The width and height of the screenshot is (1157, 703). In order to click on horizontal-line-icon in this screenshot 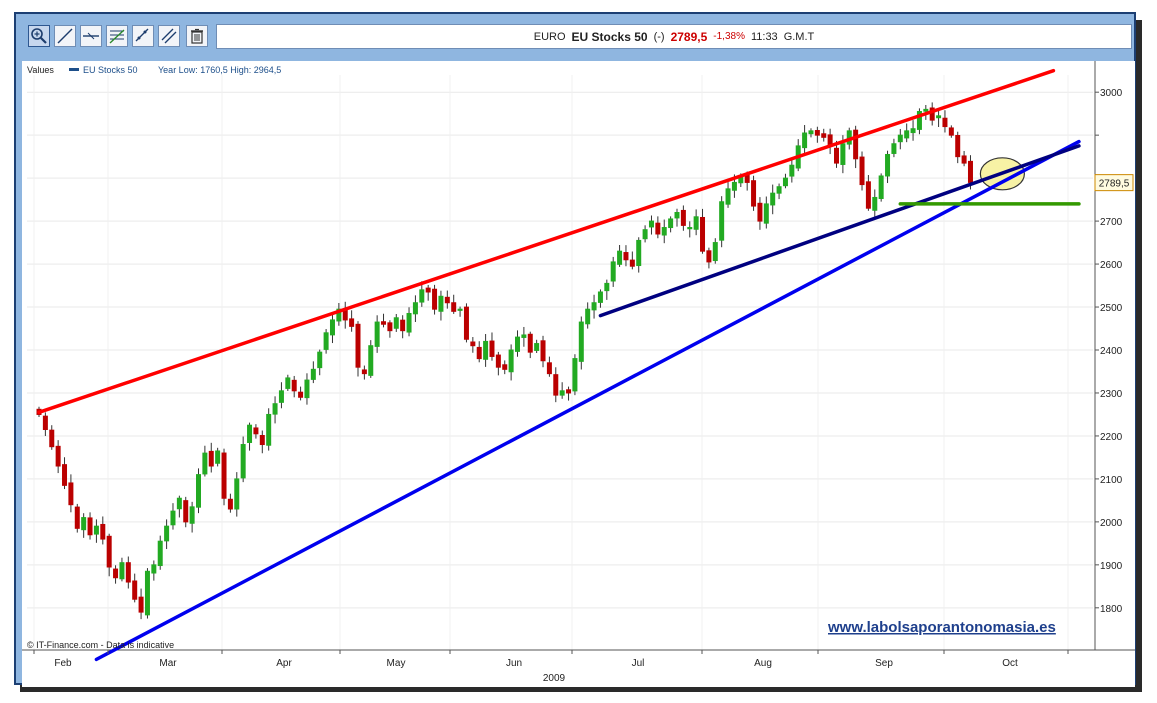, I will do `click(91, 36)`.